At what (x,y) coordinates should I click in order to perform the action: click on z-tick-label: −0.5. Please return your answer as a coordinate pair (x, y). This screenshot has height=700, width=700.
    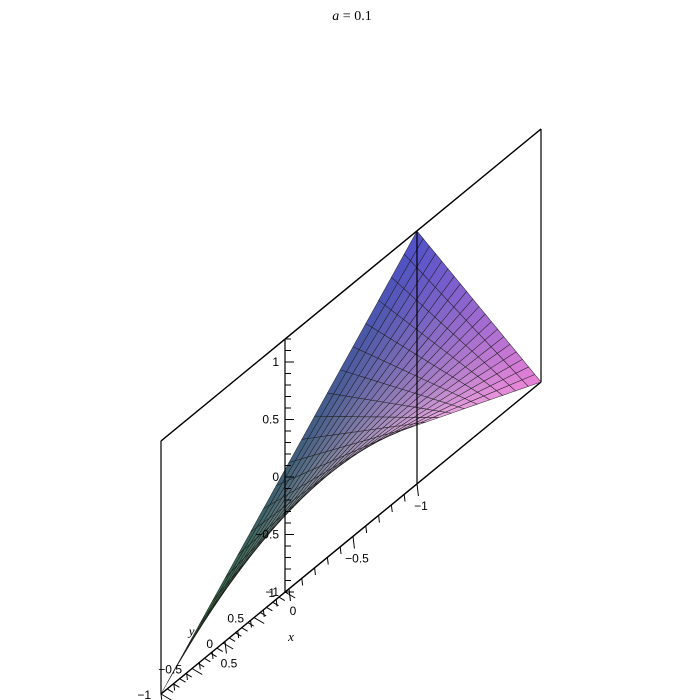
    Looking at the image, I should click on (267, 535).